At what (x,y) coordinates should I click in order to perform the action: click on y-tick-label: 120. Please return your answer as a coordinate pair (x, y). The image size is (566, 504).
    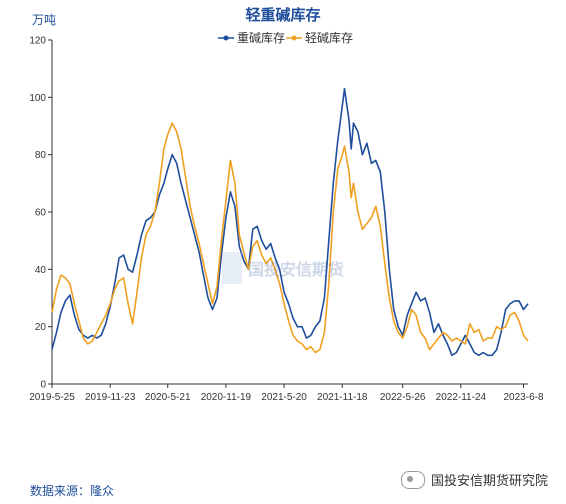
    Looking at the image, I should click on (37, 41).